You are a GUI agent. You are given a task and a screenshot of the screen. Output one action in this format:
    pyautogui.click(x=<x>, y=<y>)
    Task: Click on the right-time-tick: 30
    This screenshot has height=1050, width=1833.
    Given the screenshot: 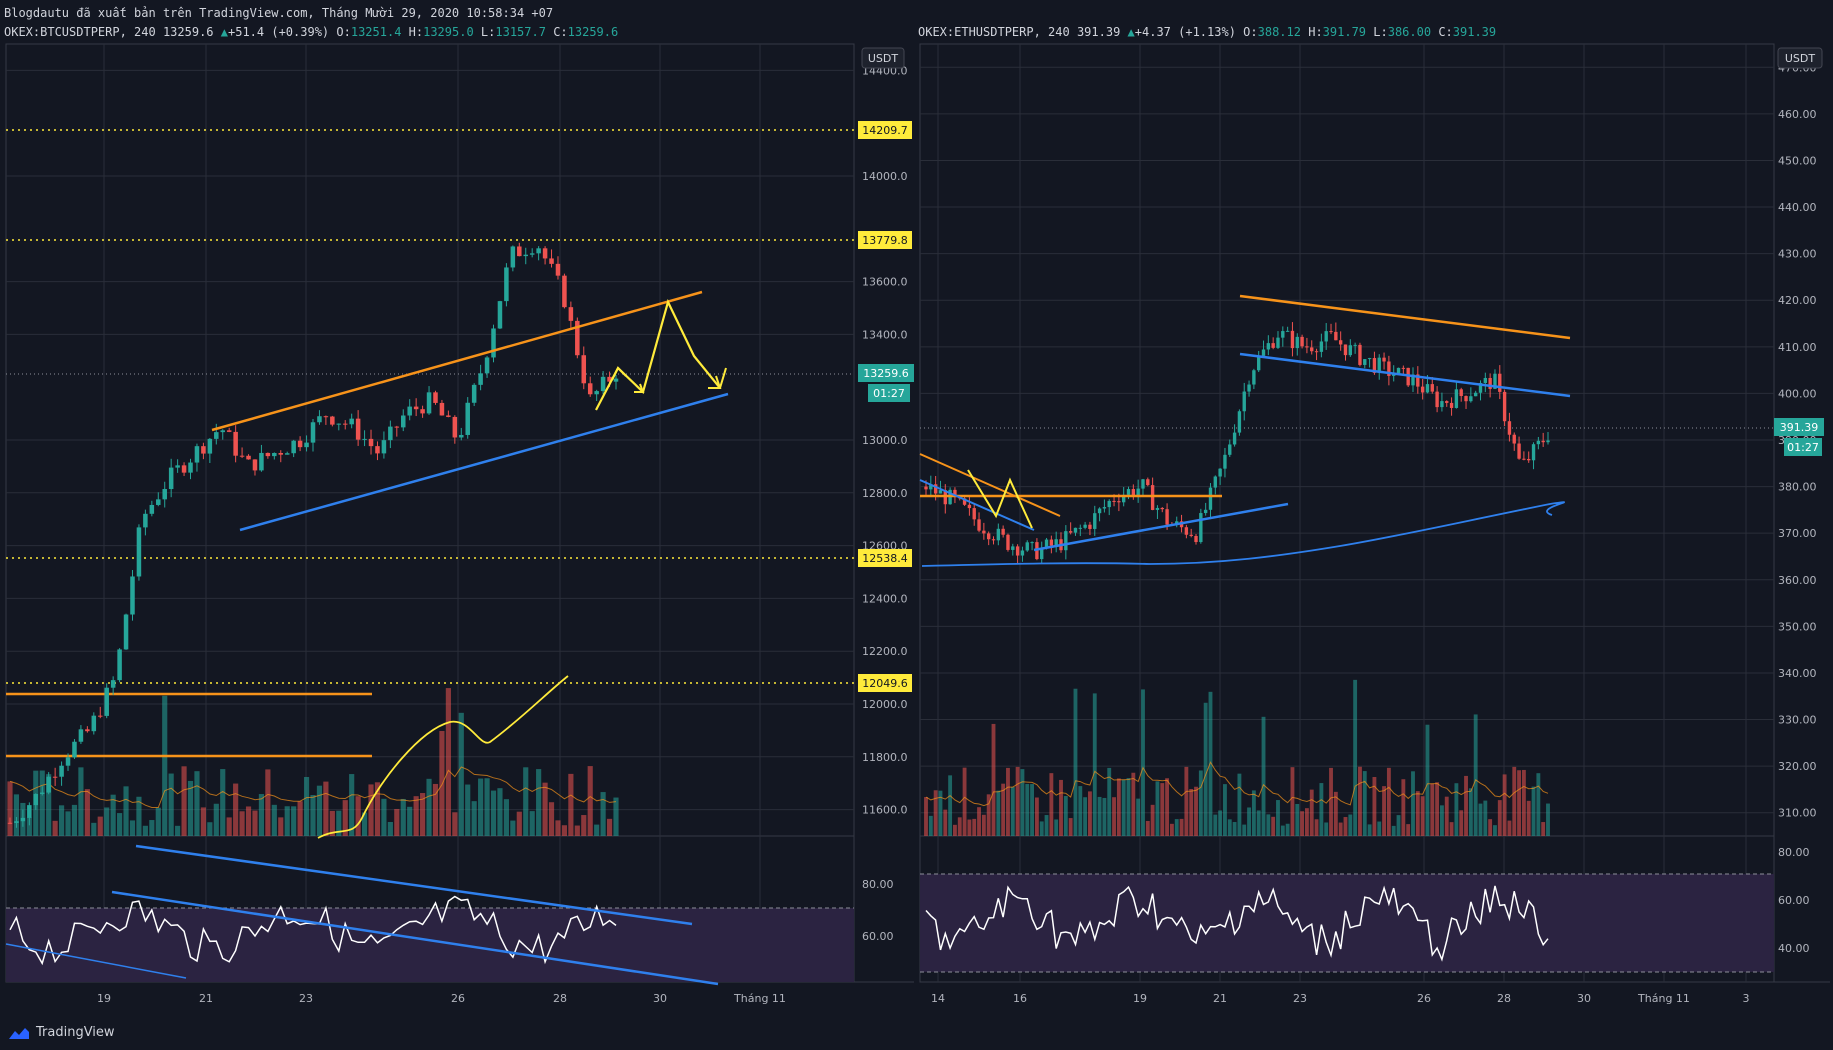 What is the action you would take?
    pyautogui.click(x=1584, y=998)
    